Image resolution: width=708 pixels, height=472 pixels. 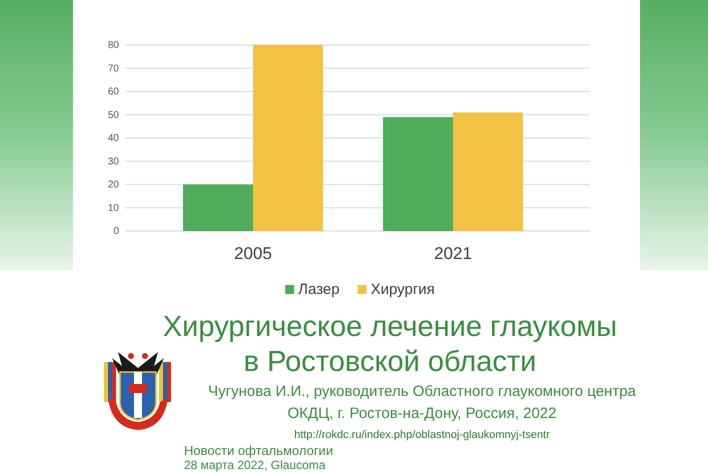 What do you see at coordinates (116, 232) in the screenshot?
I see `y-tick-label: 0` at bounding box center [116, 232].